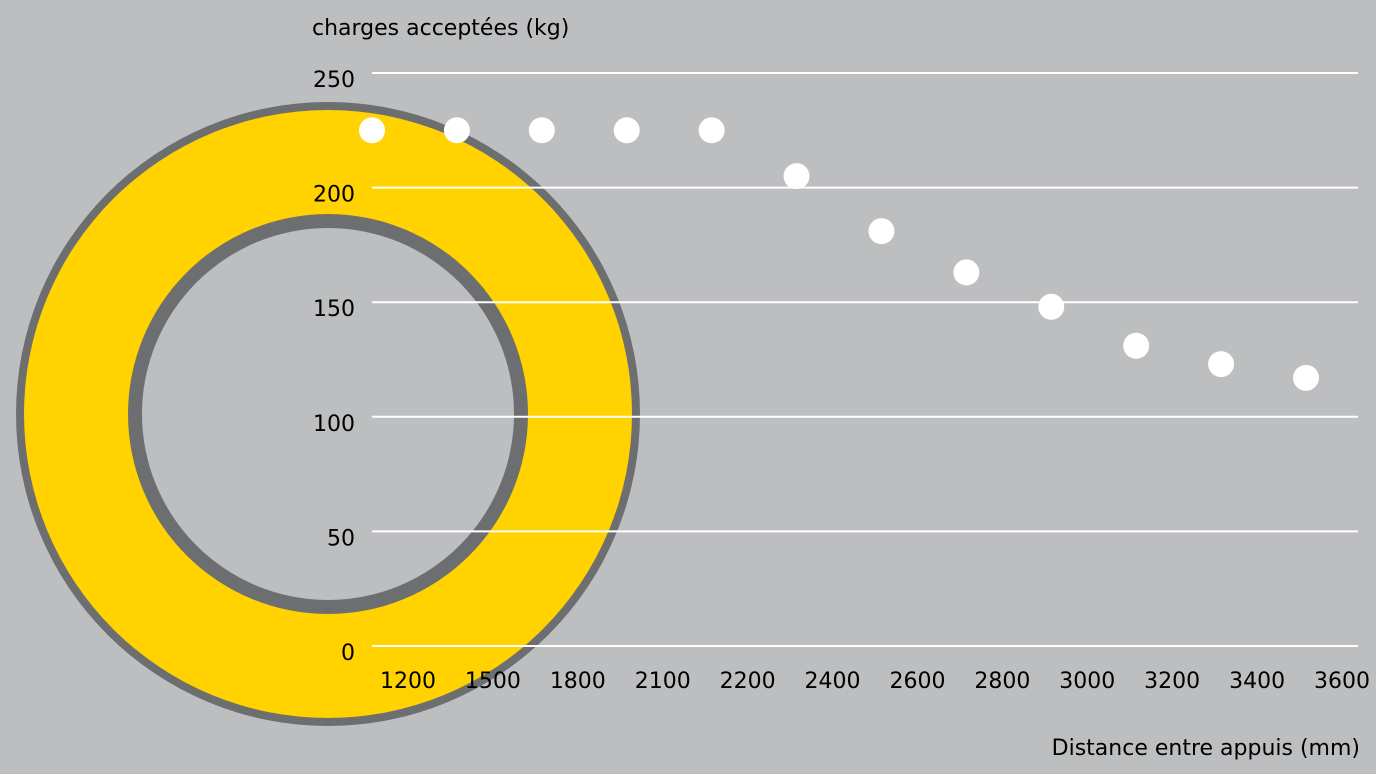 The image size is (1376, 774). I want to click on x-tick-label: 3200, so click(1172, 681).